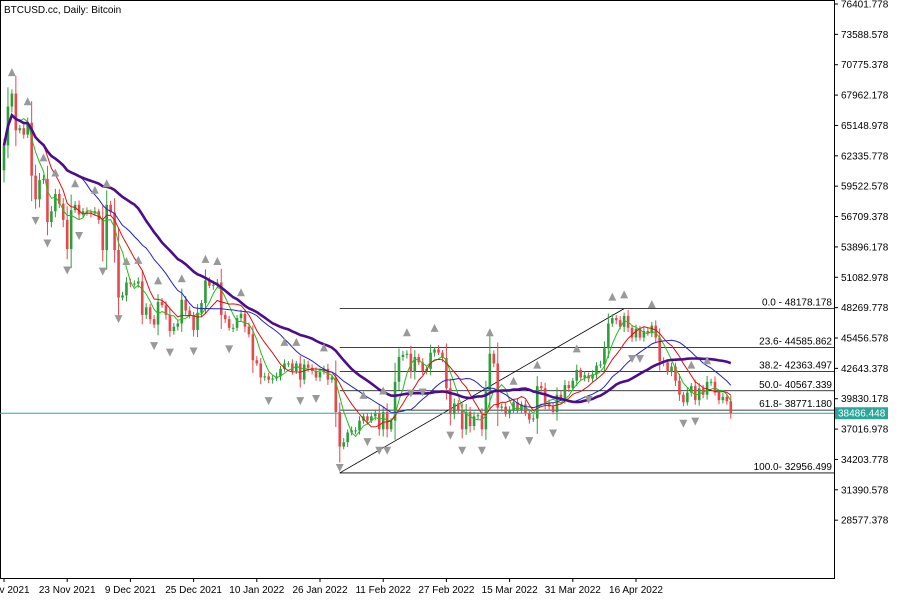 Image resolution: width=900 pixels, height=605 pixels. I want to click on y-tick-label: 34203.778, so click(865, 460).